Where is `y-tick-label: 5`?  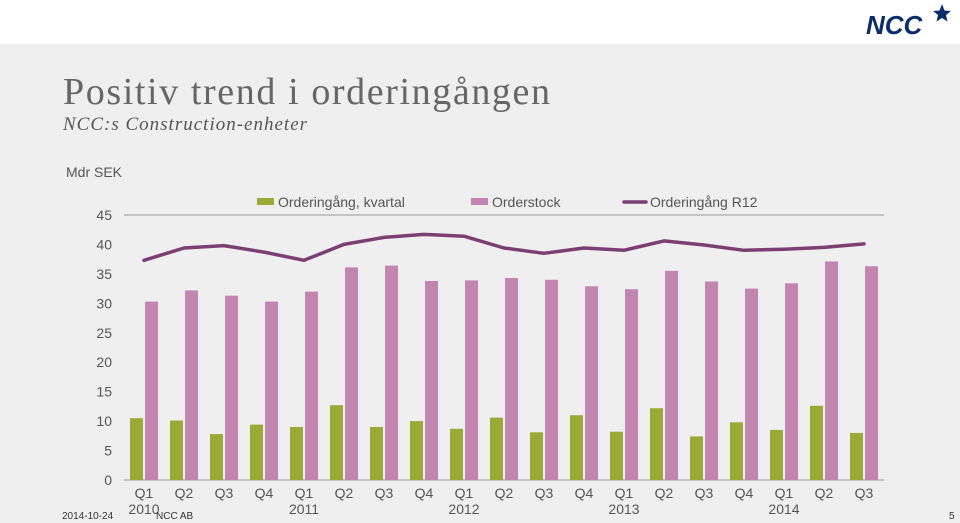
y-tick-label: 5 is located at coordinates (108, 451).